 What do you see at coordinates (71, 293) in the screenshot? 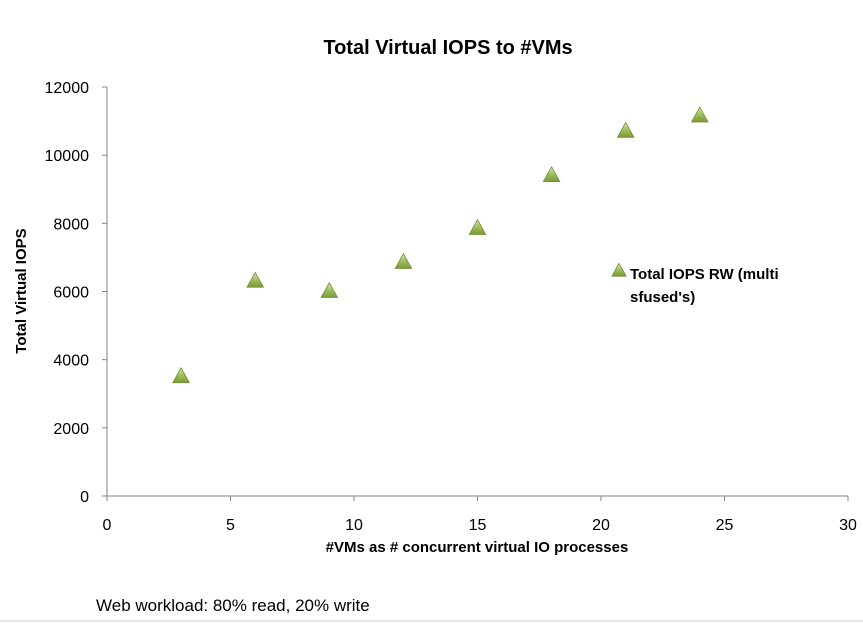
I see `y-tick-label: 6000` at bounding box center [71, 293].